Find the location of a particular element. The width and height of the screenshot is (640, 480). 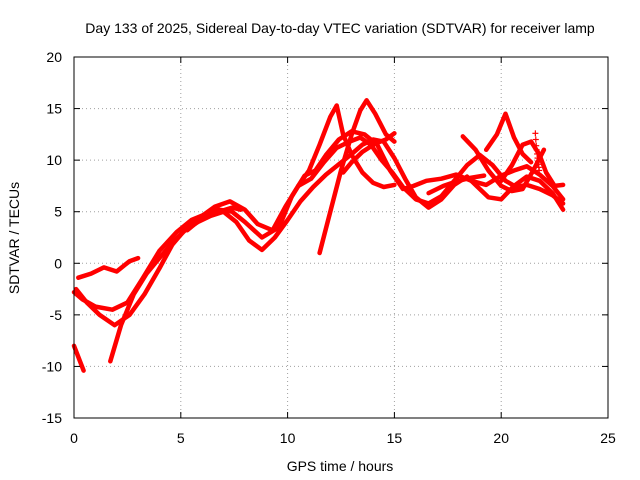

x-axis-label: GPS time / hours is located at coordinates (340, 466).